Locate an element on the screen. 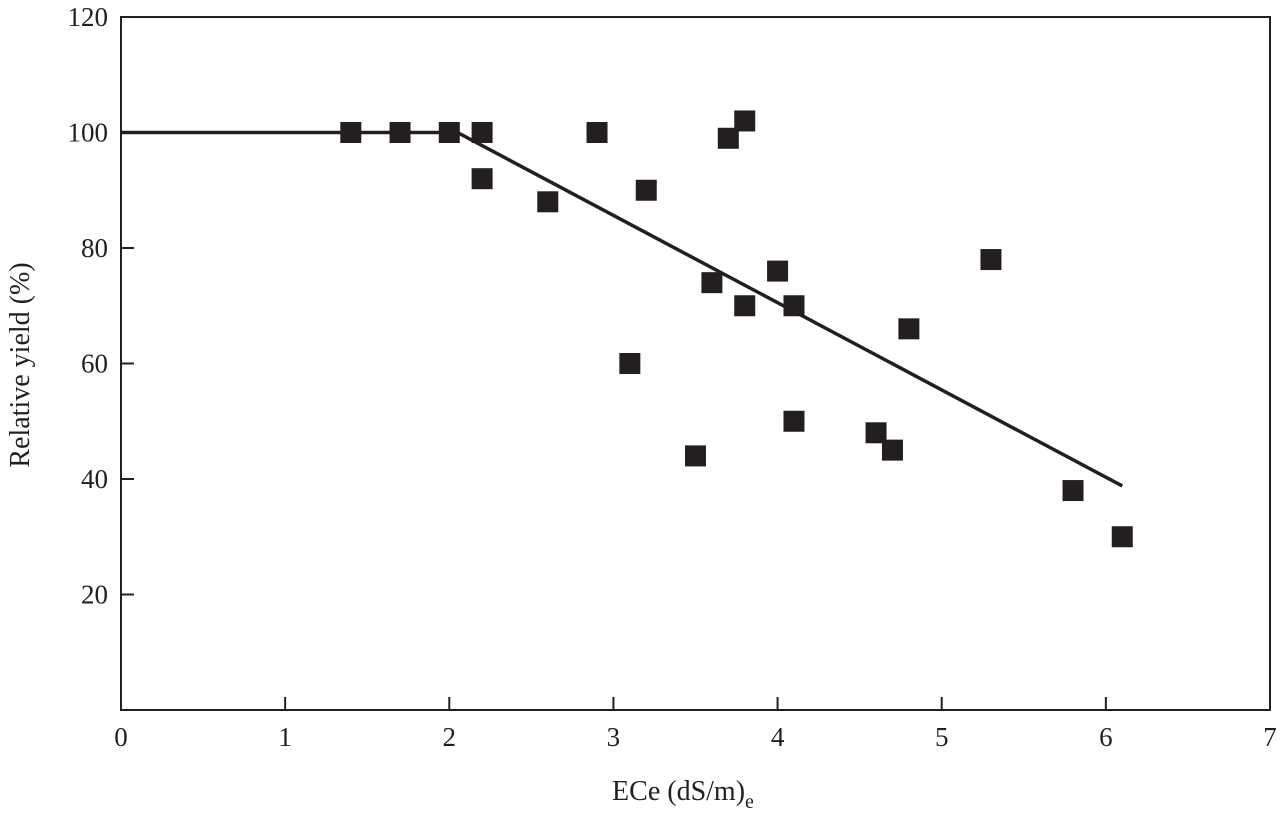 Image resolution: width=1280 pixels, height=819 pixels. y-tick-label: 20 is located at coordinates (94, 595).